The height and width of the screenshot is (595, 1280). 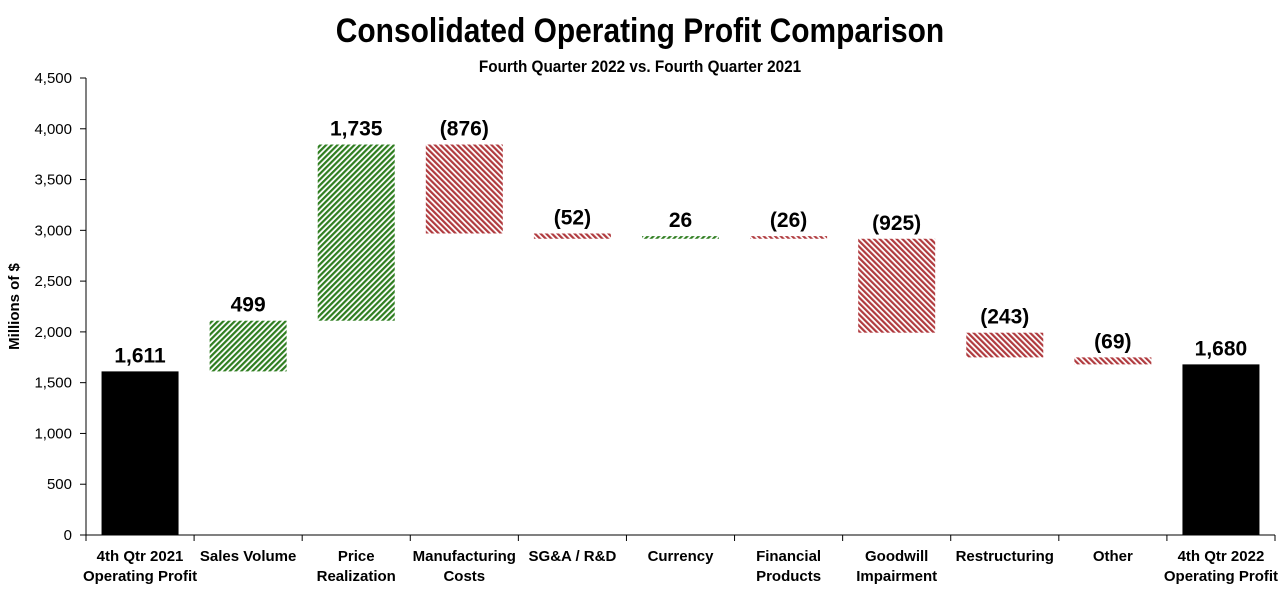 What do you see at coordinates (53, 230) in the screenshot?
I see `y-tick-label: 3,000` at bounding box center [53, 230].